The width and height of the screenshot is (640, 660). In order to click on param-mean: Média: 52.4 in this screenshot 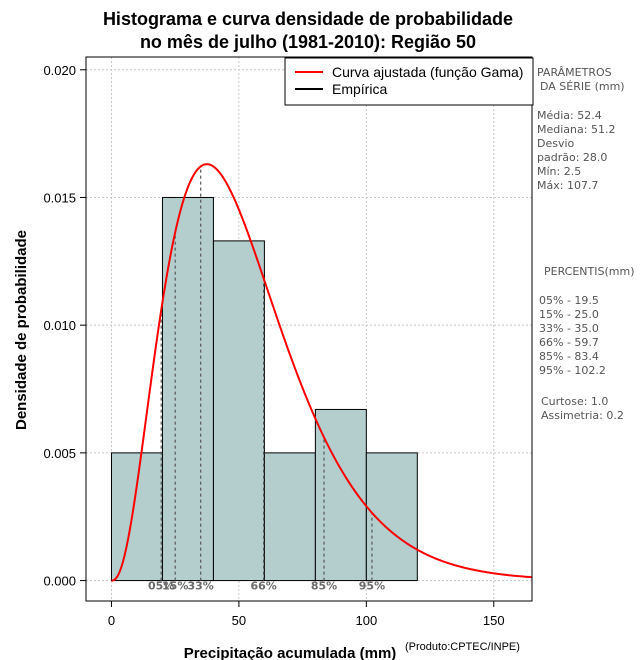, I will do `click(569, 115)`.